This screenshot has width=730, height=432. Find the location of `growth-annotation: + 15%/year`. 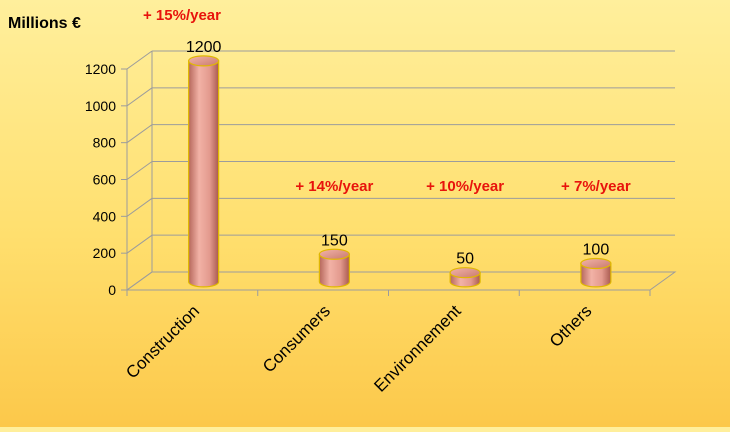

growth-annotation: + 15%/year is located at coordinates (182, 15).